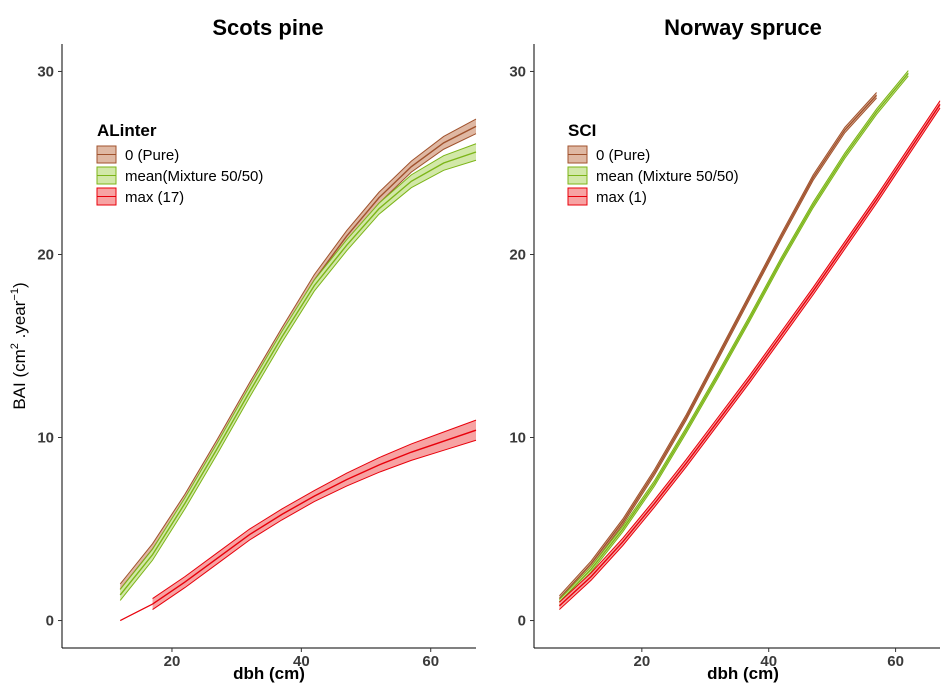 This screenshot has width=942, height=683. I want to click on legend-label-1: mean (Mixture 50/50), so click(667, 176).